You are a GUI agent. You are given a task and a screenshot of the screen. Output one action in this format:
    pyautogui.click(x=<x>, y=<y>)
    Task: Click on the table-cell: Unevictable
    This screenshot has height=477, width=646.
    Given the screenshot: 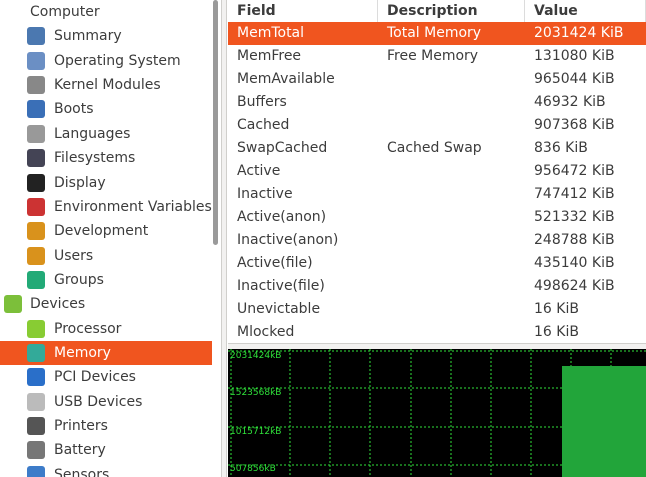 What is the action you would take?
    pyautogui.click(x=279, y=309)
    